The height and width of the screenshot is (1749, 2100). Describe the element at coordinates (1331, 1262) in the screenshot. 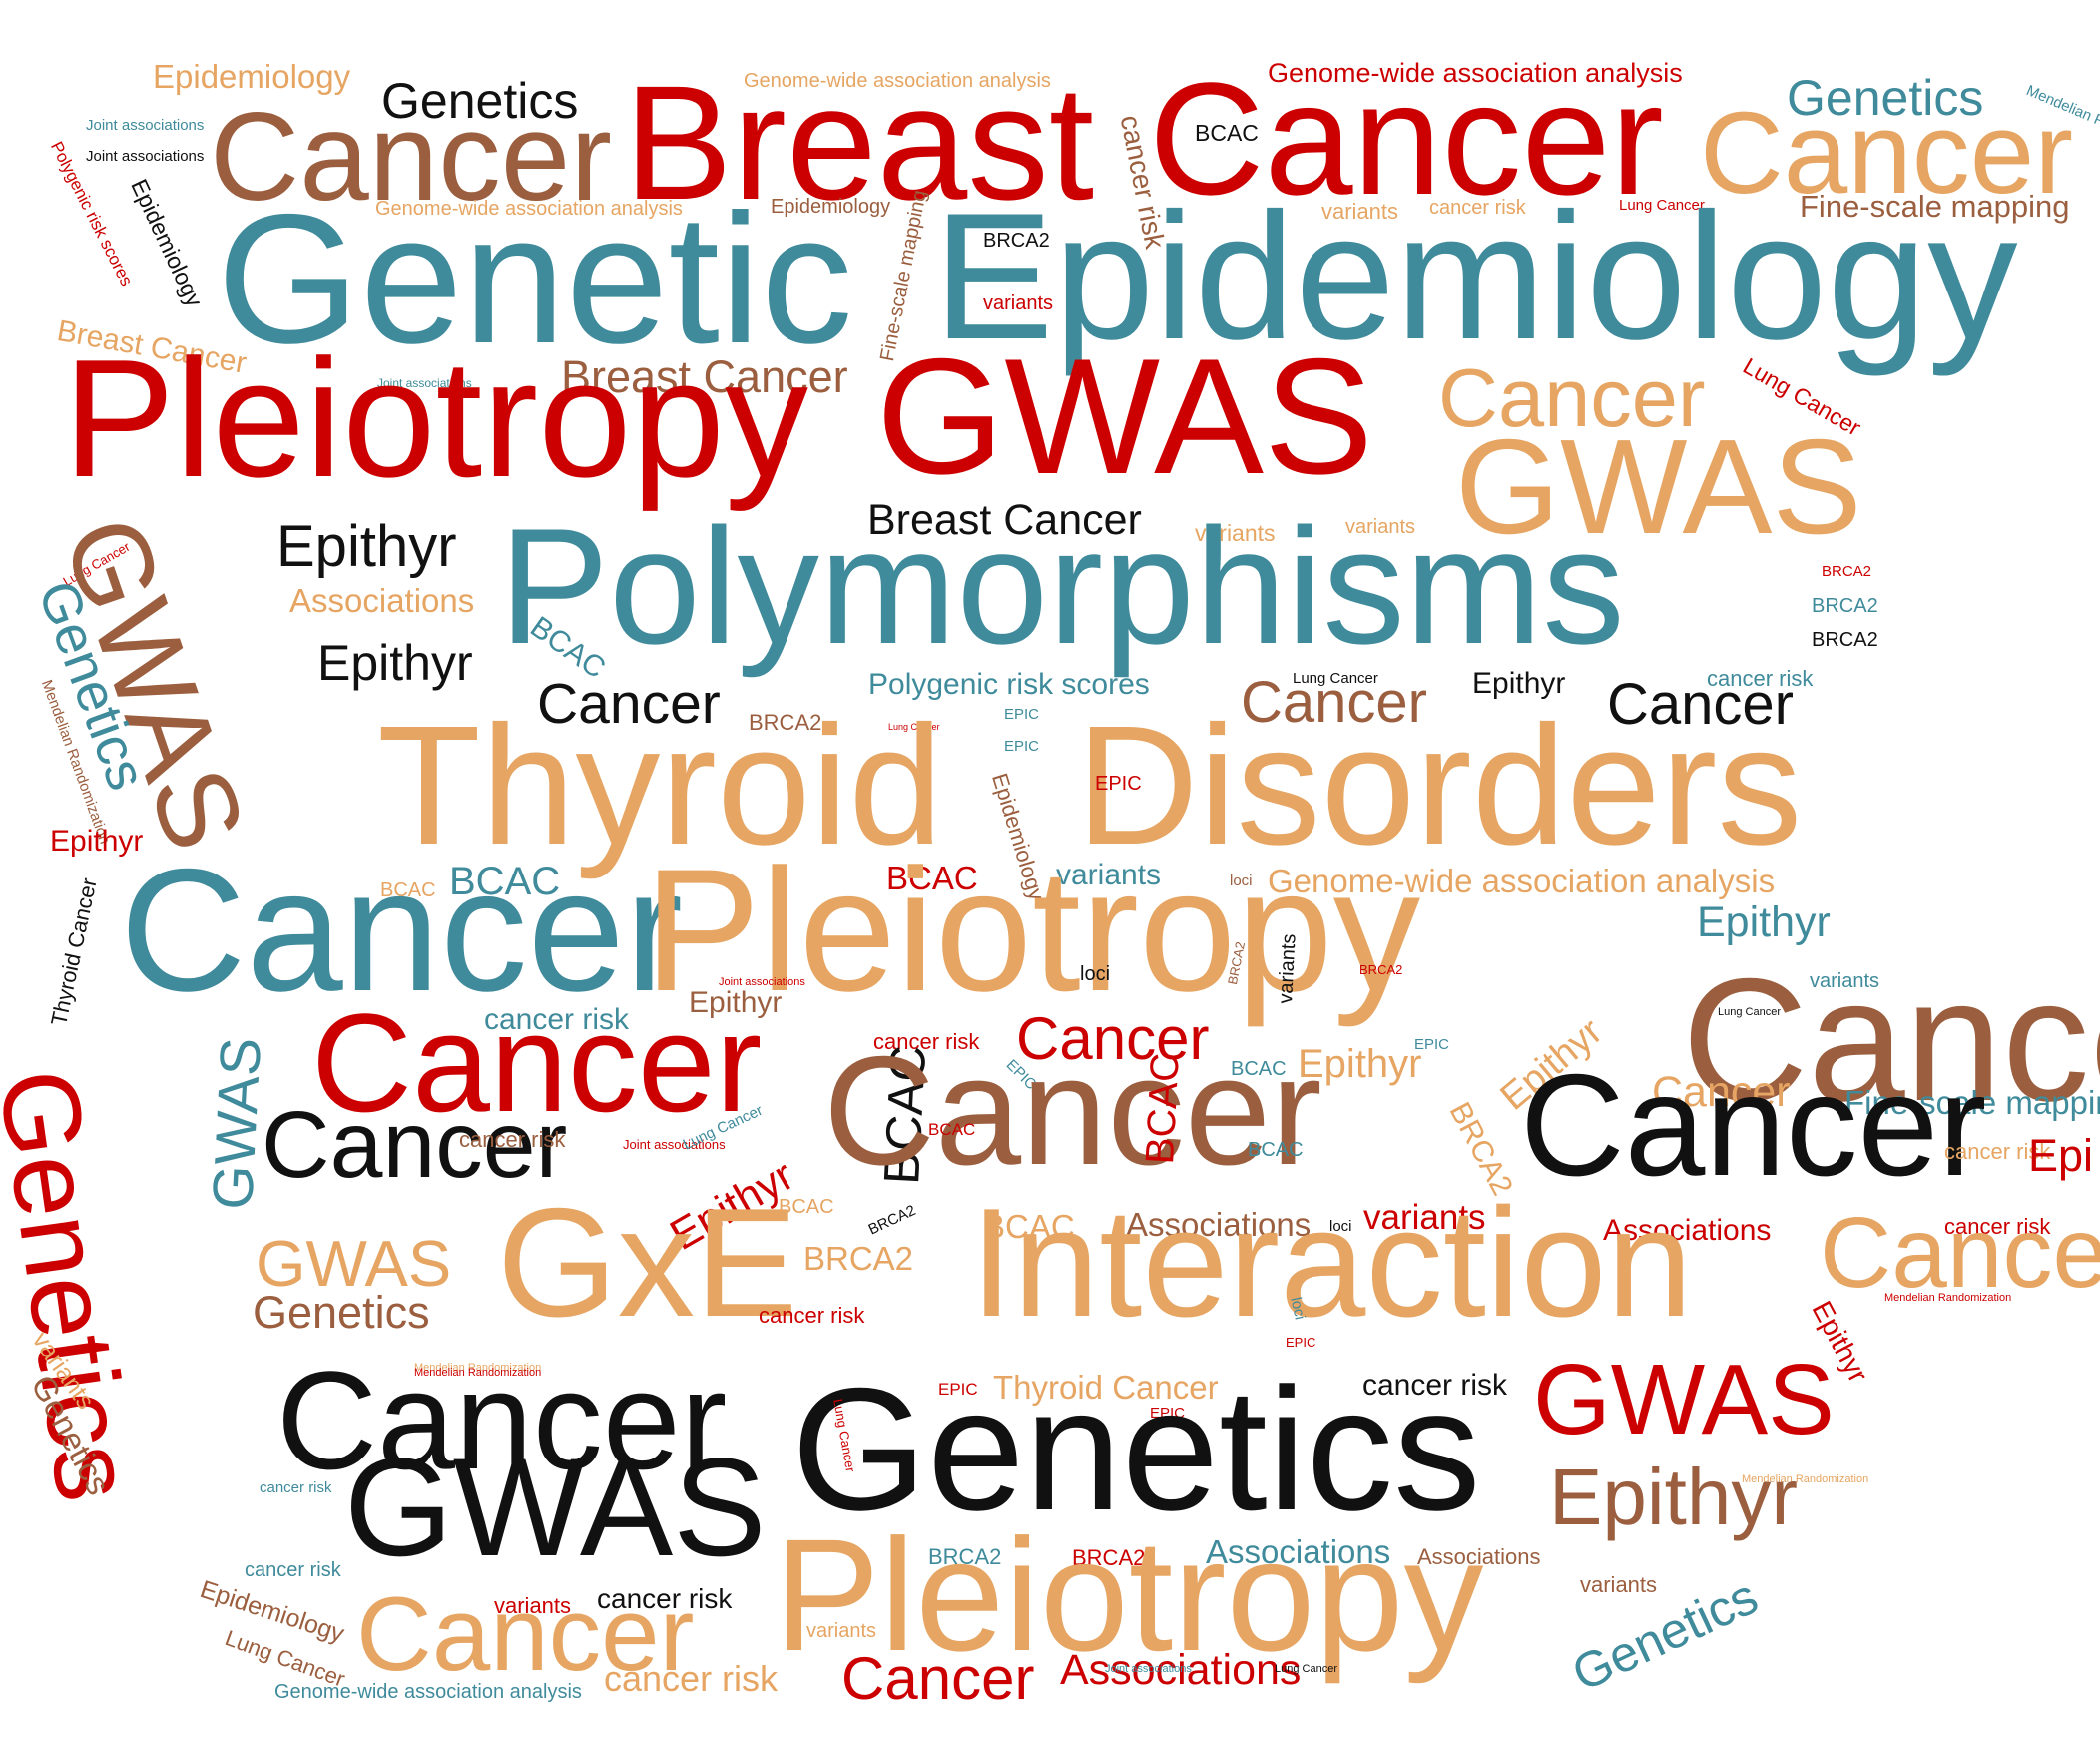

I see `word-interaction: Interaction` at that location.